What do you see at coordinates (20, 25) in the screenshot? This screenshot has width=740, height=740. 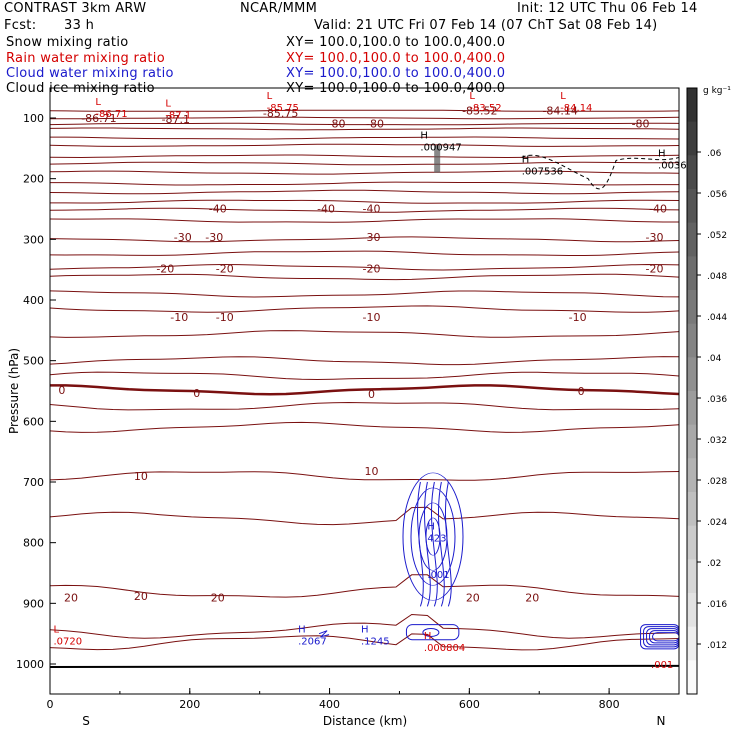 I see `forecast-label: Fcst:` at bounding box center [20, 25].